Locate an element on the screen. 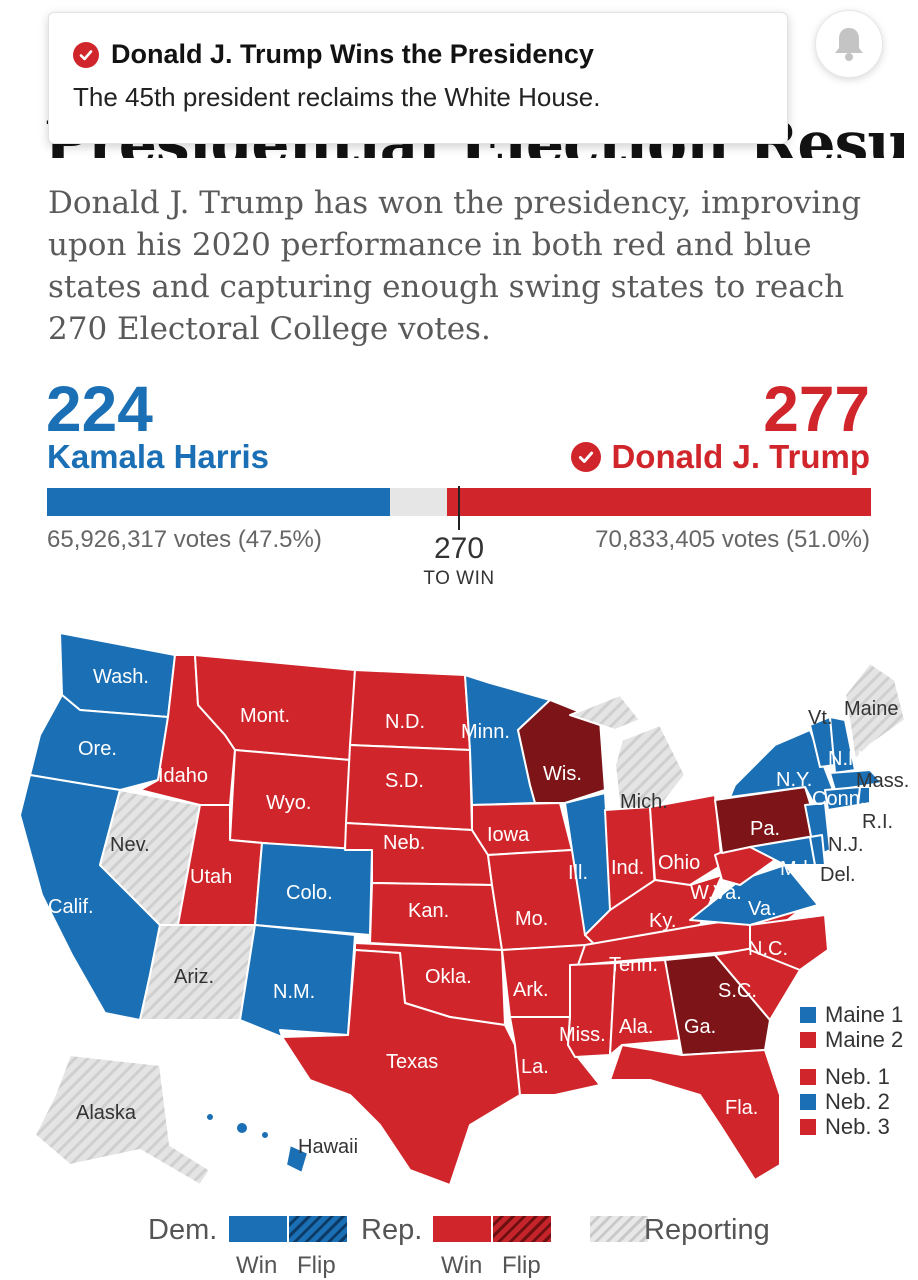 The width and height of the screenshot is (918, 1280). split-item-maine-1: Maine 1 is located at coordinates (851, 1014).